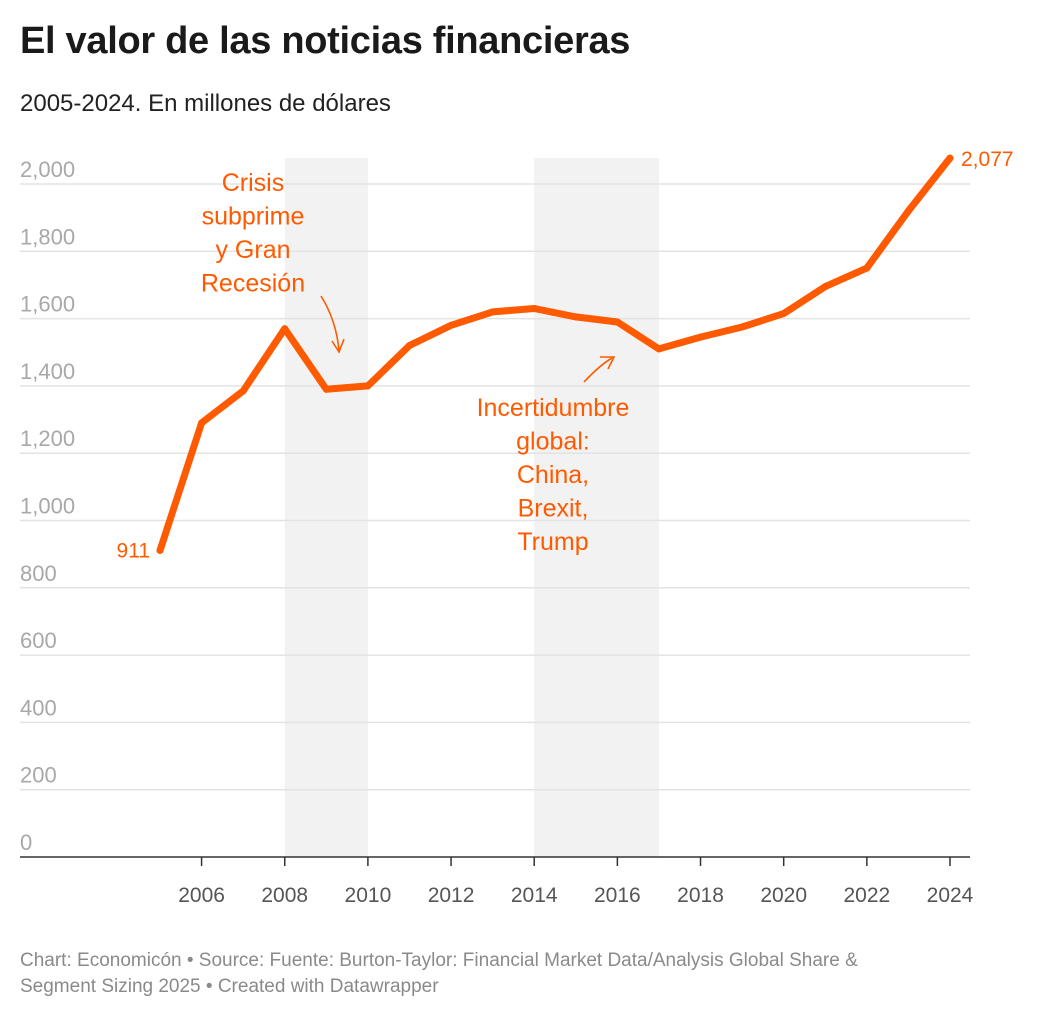 The width and height of the screenshot is (1040, 1020). I want to click on annotation-crisis-line: Crisis, so click(253, 183).